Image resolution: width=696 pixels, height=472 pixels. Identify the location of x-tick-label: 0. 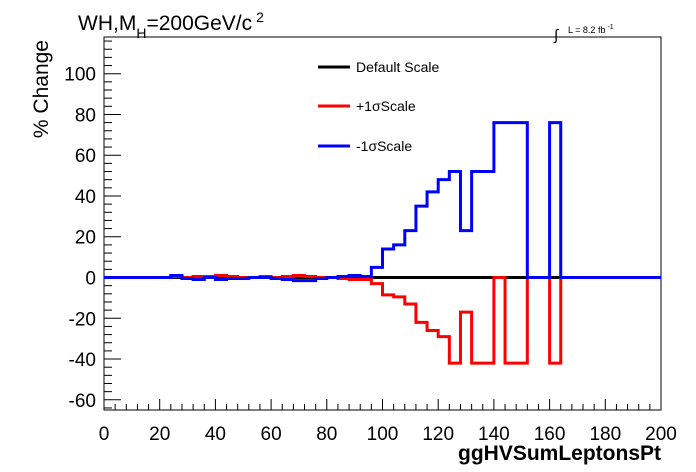
(104, 434).